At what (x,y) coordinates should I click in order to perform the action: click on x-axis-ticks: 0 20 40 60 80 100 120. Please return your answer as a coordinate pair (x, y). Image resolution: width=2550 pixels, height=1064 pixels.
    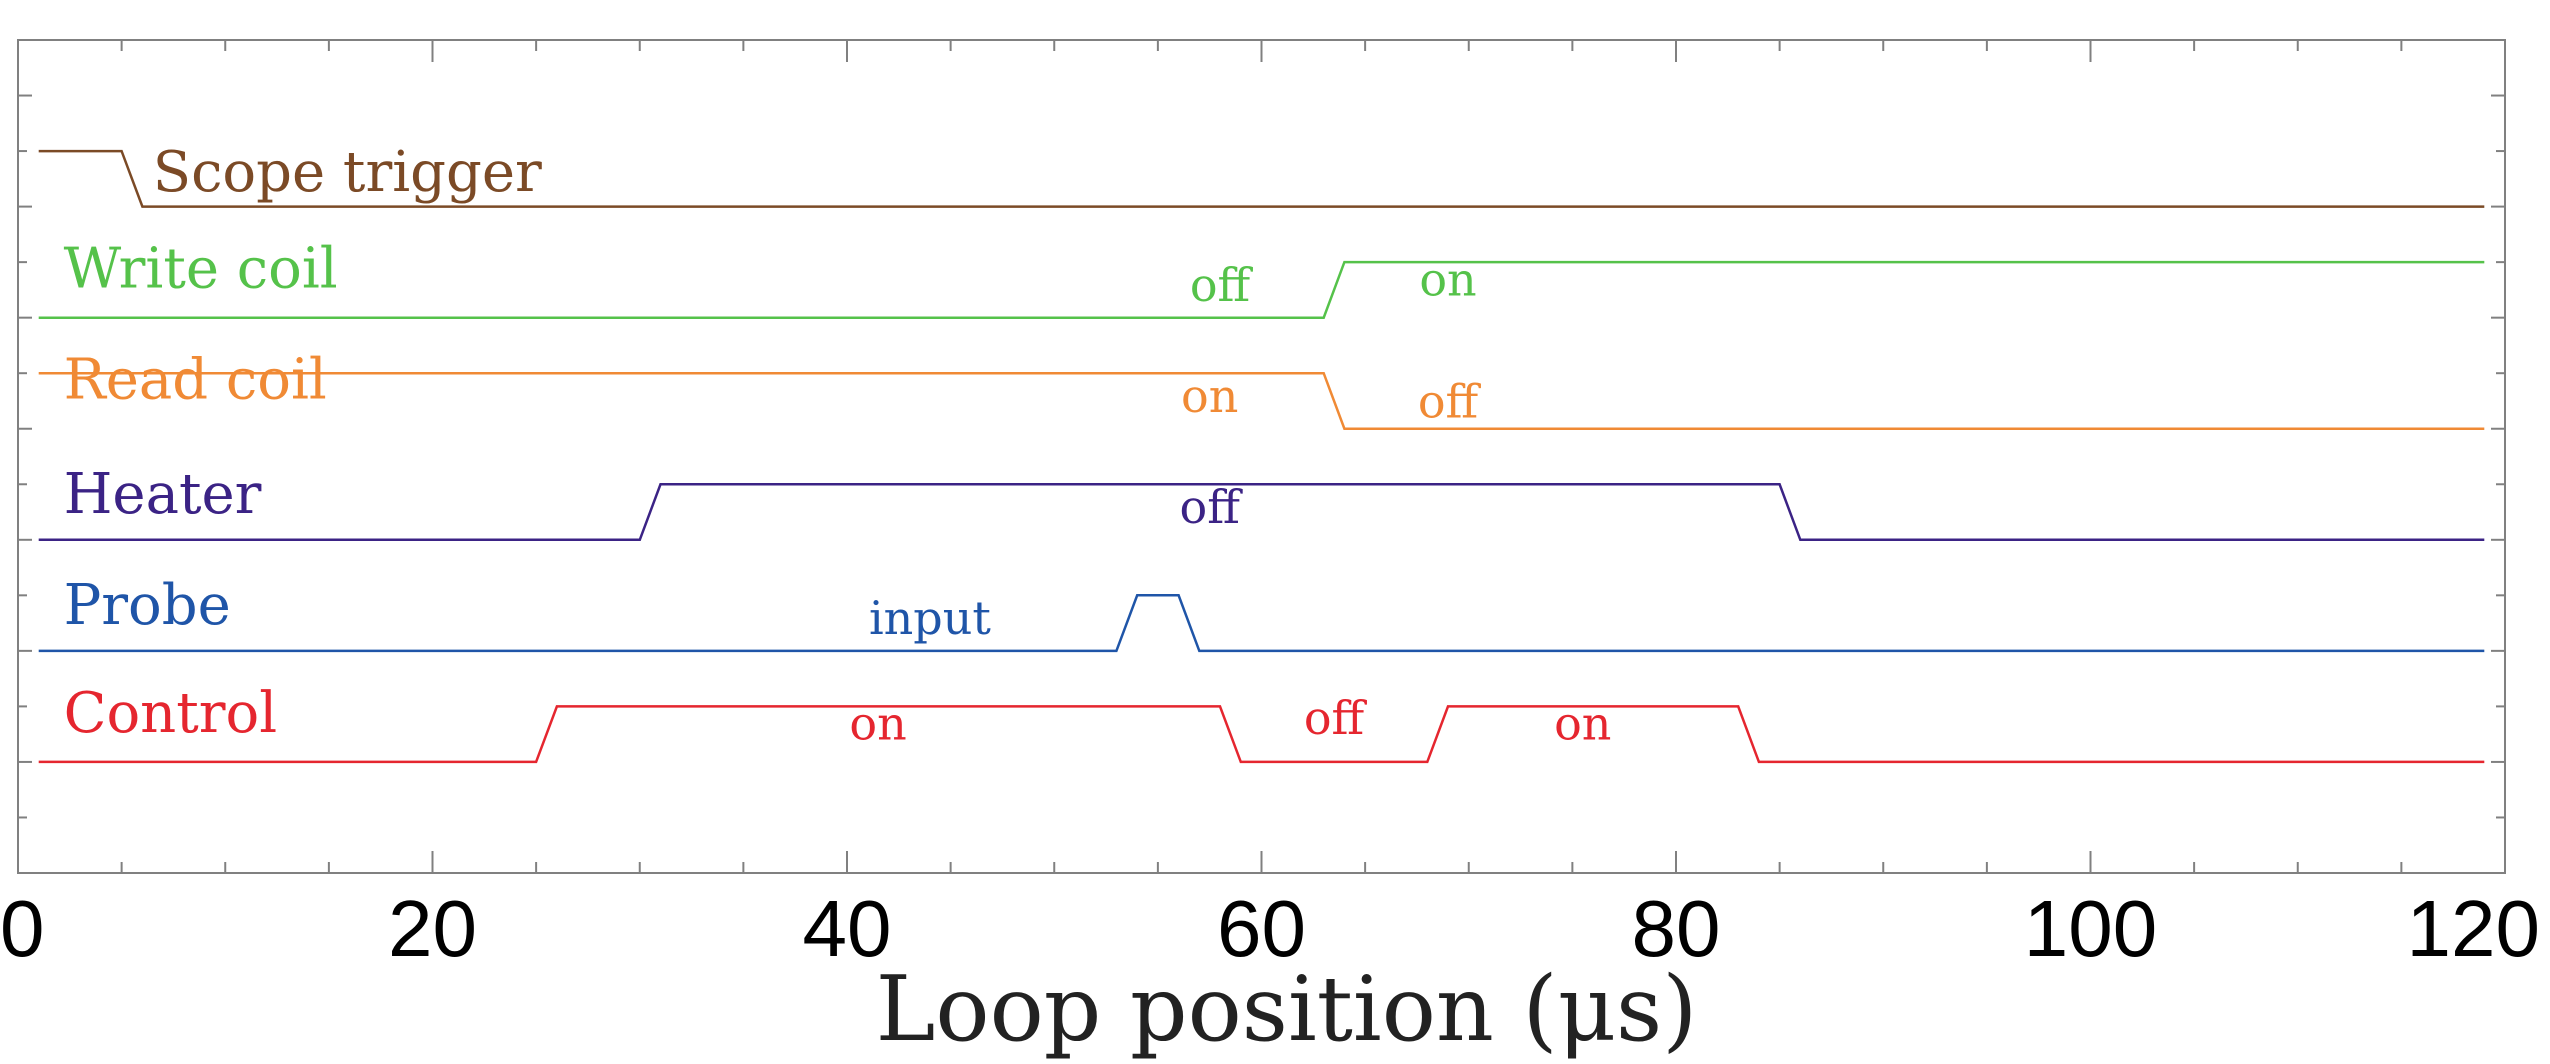
    Looking at the image, I should click on (1270, 928).